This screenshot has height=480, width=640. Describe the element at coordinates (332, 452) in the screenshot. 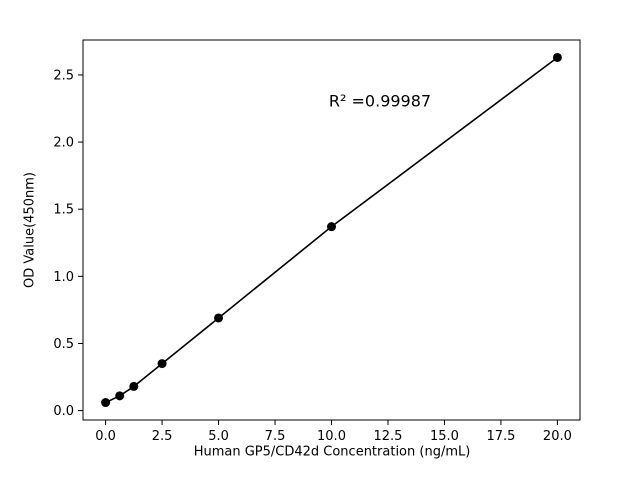

I see `x-axis-label: Human GP5/CD42d Concentration (ng/mL)` at that location.